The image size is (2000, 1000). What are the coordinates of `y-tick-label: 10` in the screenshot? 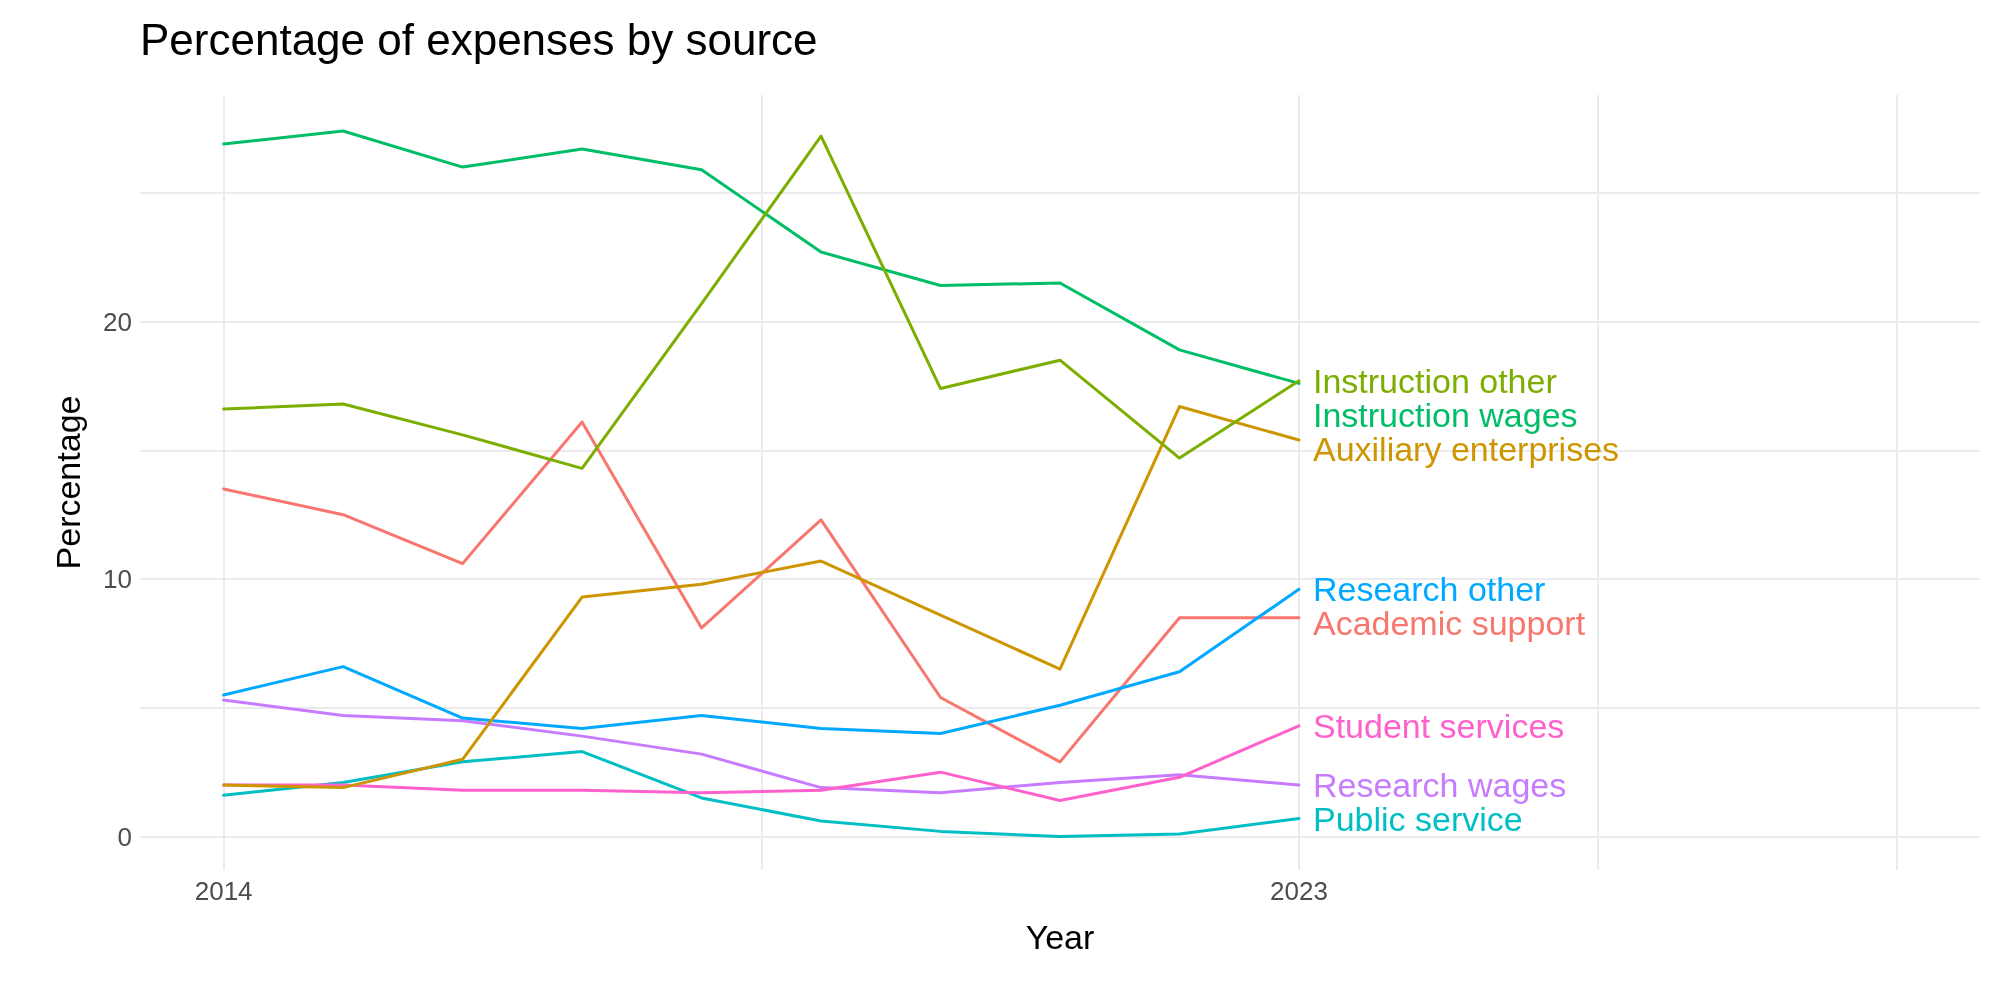 It's located at (117, 579).